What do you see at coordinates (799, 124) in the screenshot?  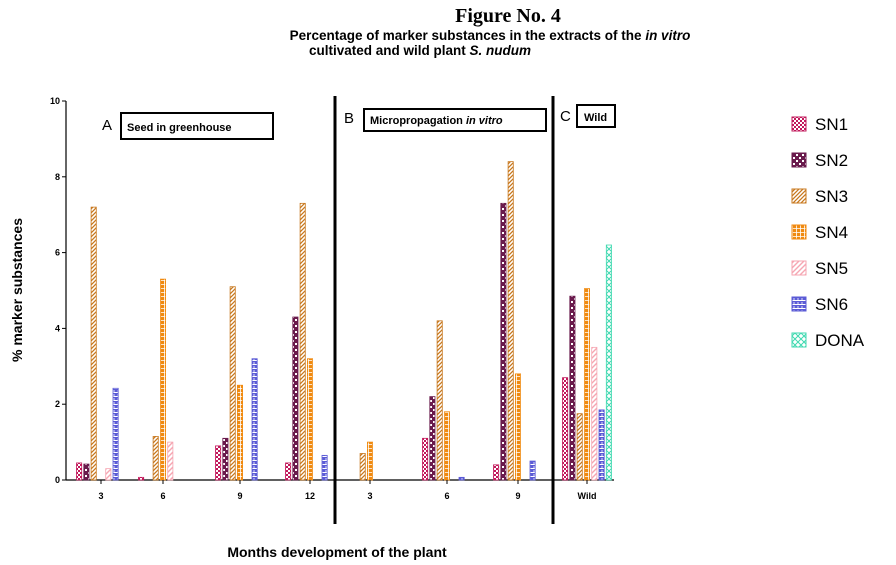 I see `legend-swatch-sn1` at bounding box center [799, 124].